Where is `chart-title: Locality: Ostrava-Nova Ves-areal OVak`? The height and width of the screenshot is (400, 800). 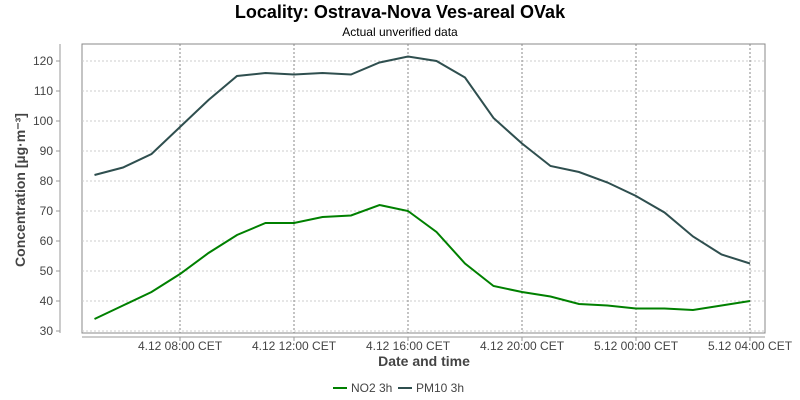 chart-title: Locality: Ostrava-Nova Ves-areal OVak is located at coordinates (400, 12).